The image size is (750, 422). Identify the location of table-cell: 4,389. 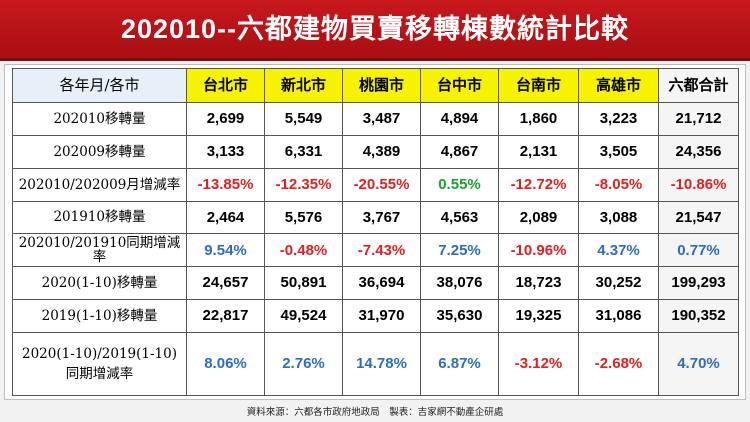
(381, 151).